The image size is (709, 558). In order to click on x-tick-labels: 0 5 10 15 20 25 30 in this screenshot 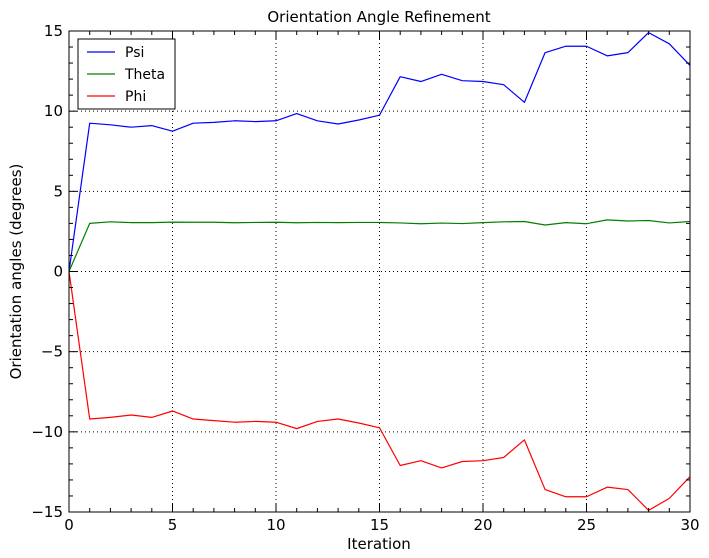, I will do `click(381, 525)`.